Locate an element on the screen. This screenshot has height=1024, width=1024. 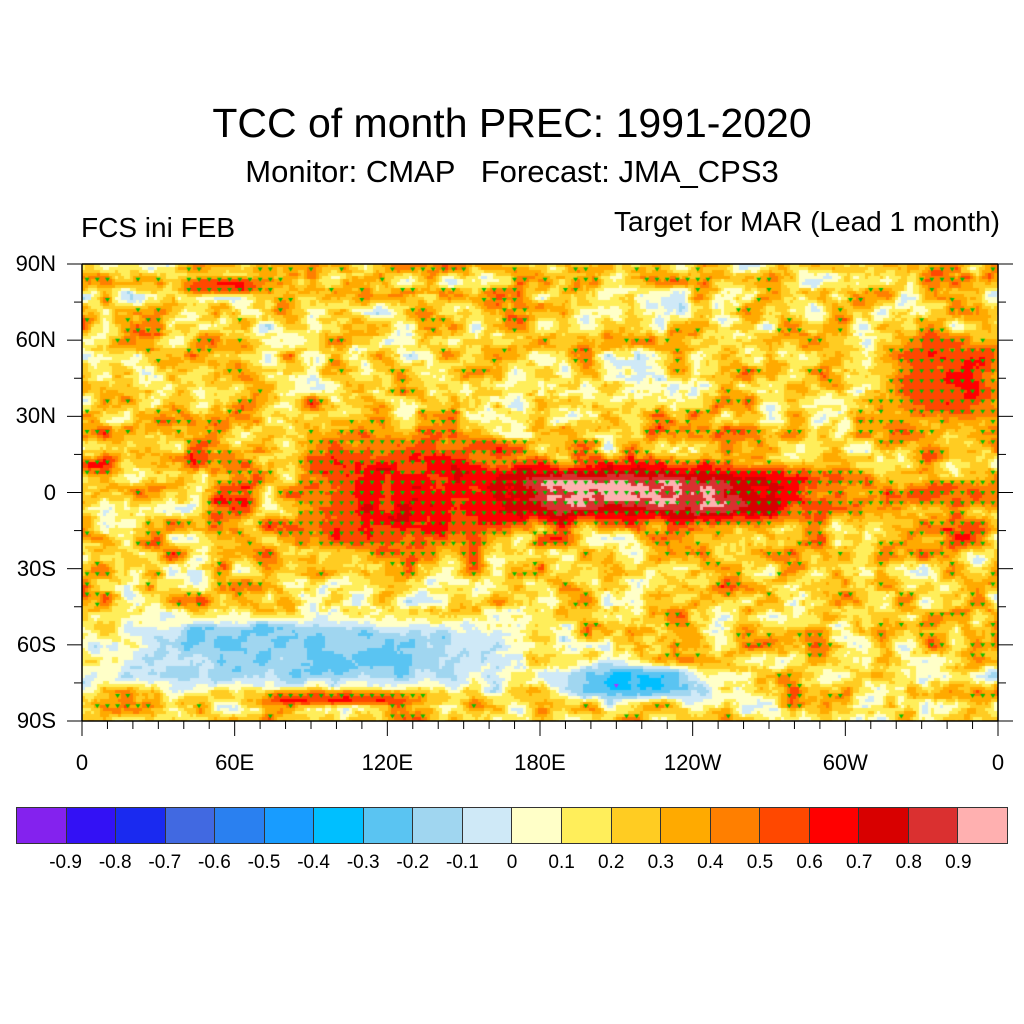
colorbar-label: -0.2 is located at coordinates (413, 862).